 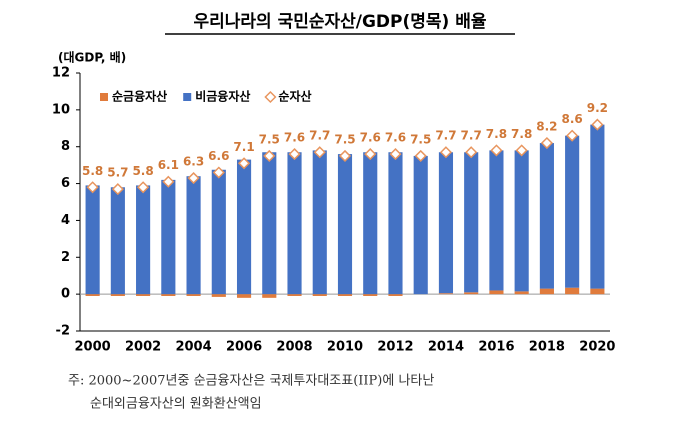 I want to click on y-tick-label: -2, so click(x=63, y=331).